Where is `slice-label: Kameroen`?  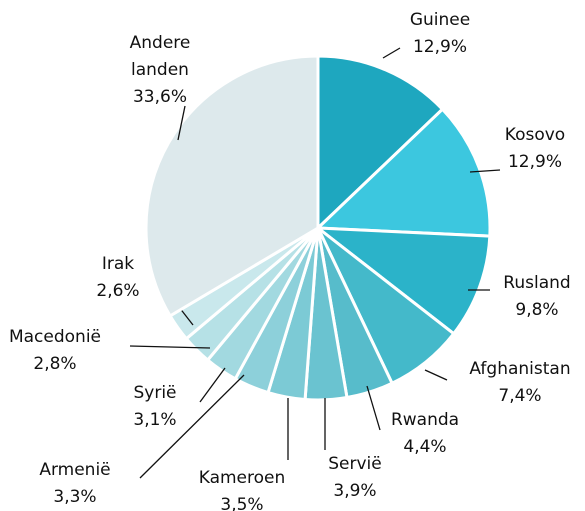
slice-label: Kameroen is located at coordinates (242, 478).